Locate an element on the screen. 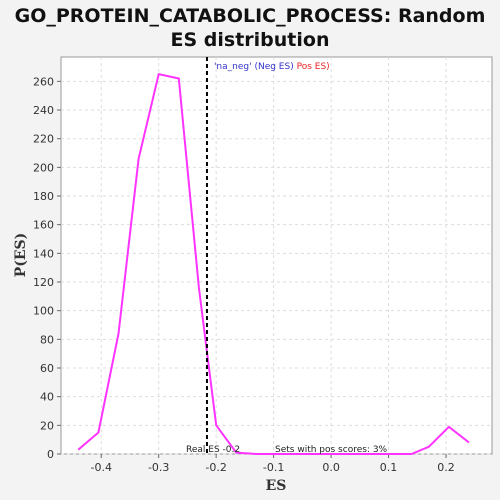 Image resolution: width=500 pixels, height=500 pixels. real-es-label: Real ES -0.2 is located at coordinates (213, 450).